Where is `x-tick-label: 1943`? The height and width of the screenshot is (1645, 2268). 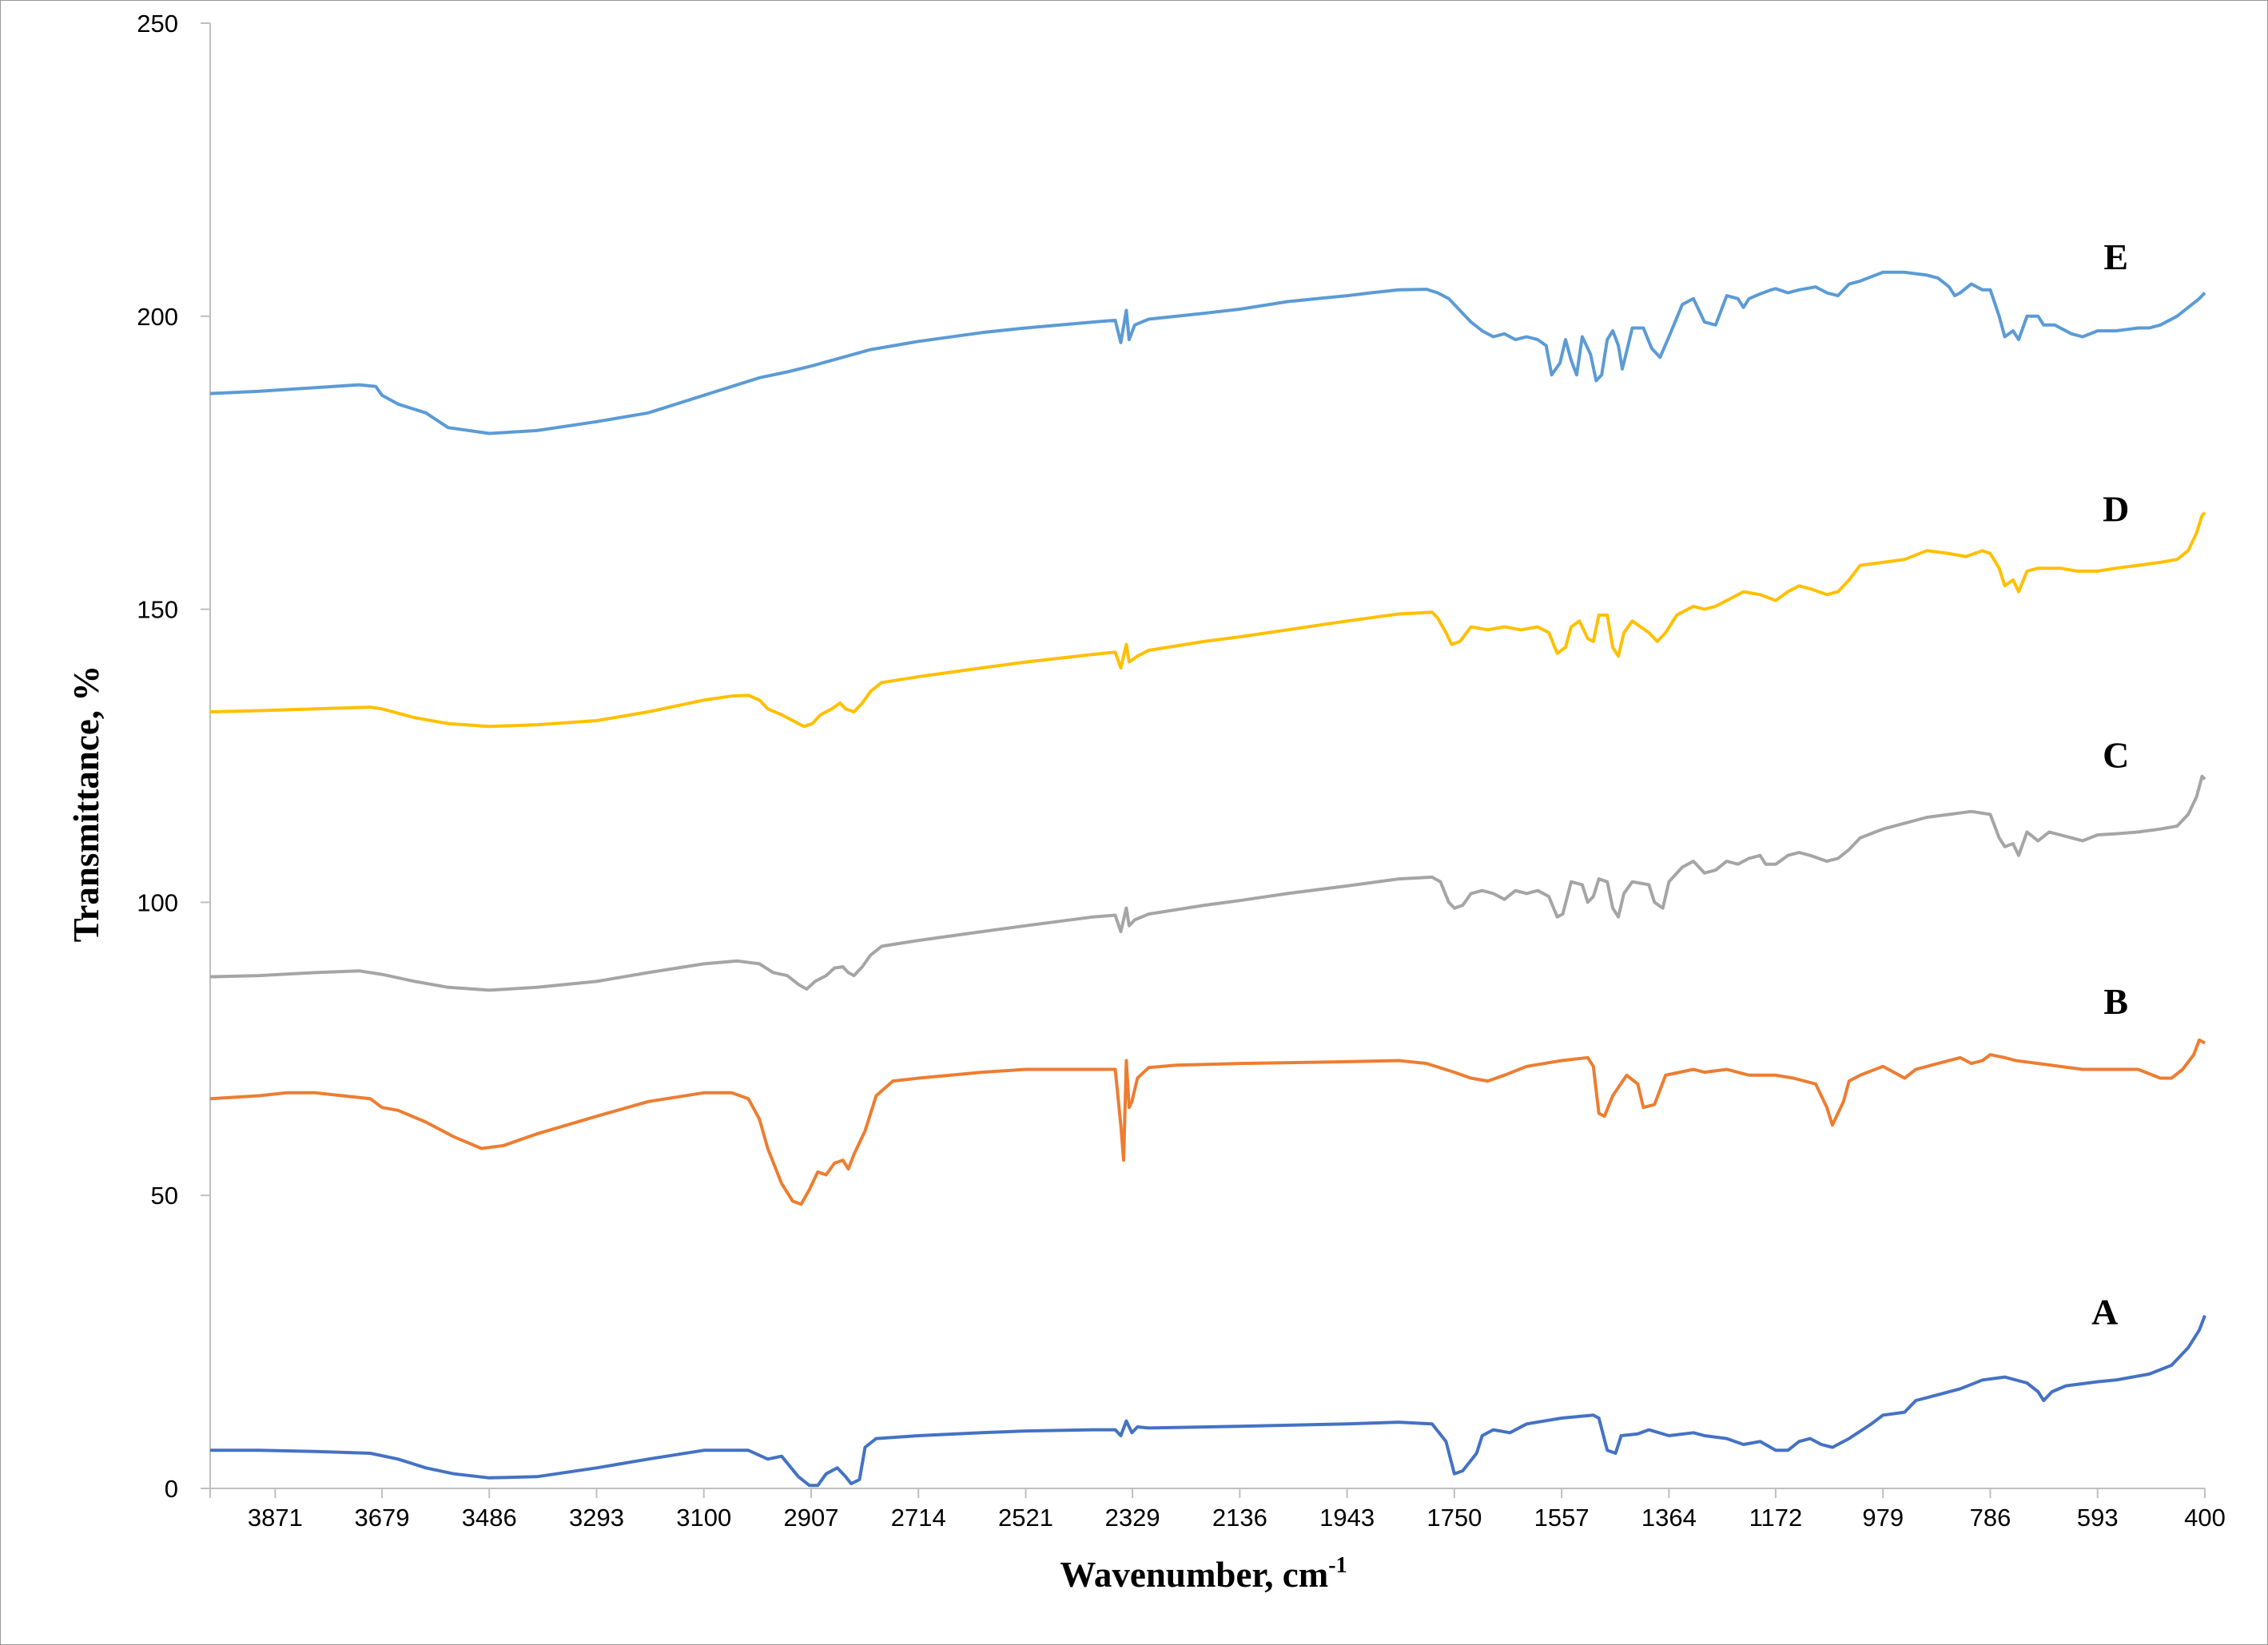 x-tick-label: 1943 is located at coordinates (1347, 1518).